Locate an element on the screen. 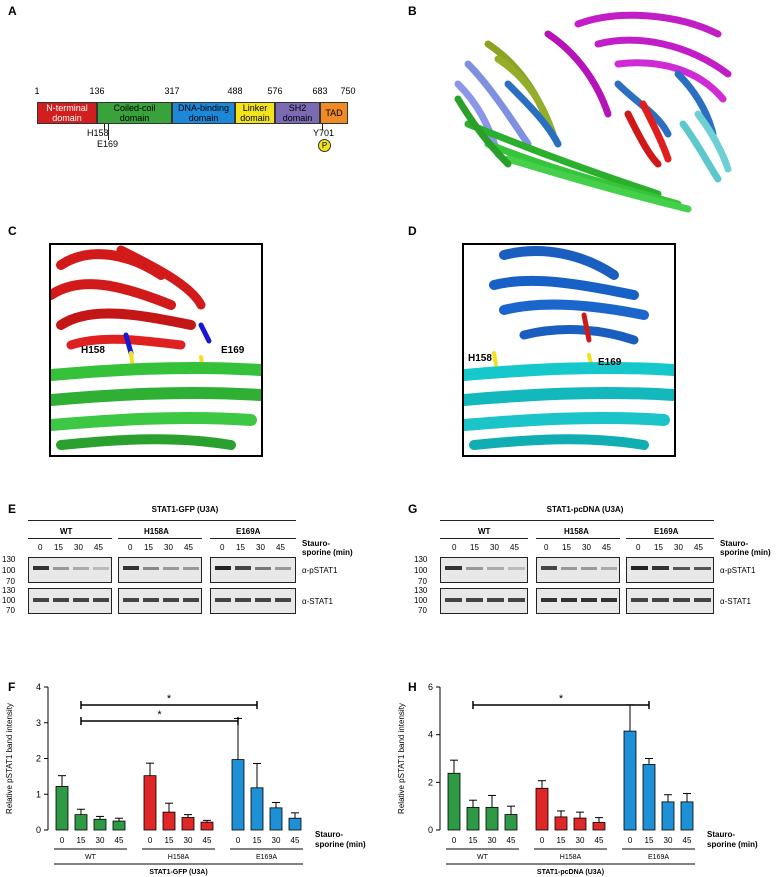 The height and width of the screenshot is (877, 777). domain-tick: 683 is located at coordinates (320, 91).